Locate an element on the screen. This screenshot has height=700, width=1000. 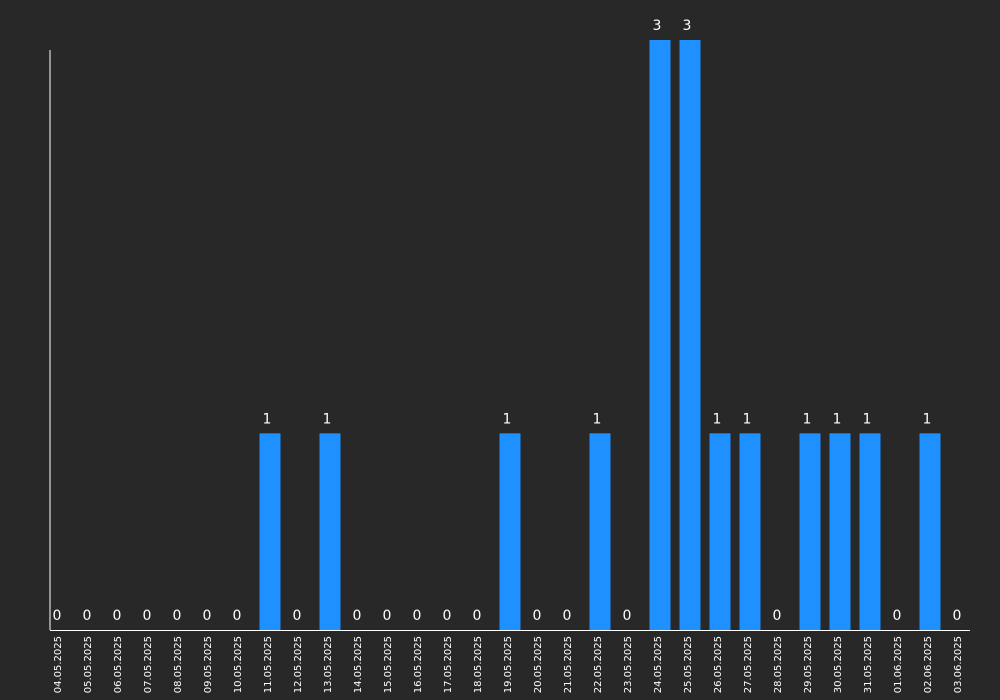
x-tick-label: 31.05.2025 is located at coordinates (868, 664).